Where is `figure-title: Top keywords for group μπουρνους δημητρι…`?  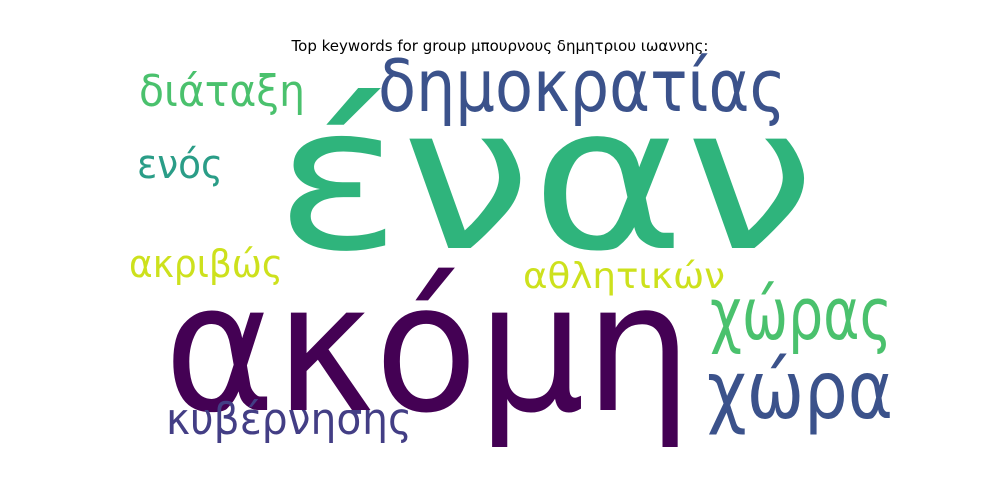
figure-title: Top keywords for group μπουρνους δημητρι… is located at coordinates (500, 46).